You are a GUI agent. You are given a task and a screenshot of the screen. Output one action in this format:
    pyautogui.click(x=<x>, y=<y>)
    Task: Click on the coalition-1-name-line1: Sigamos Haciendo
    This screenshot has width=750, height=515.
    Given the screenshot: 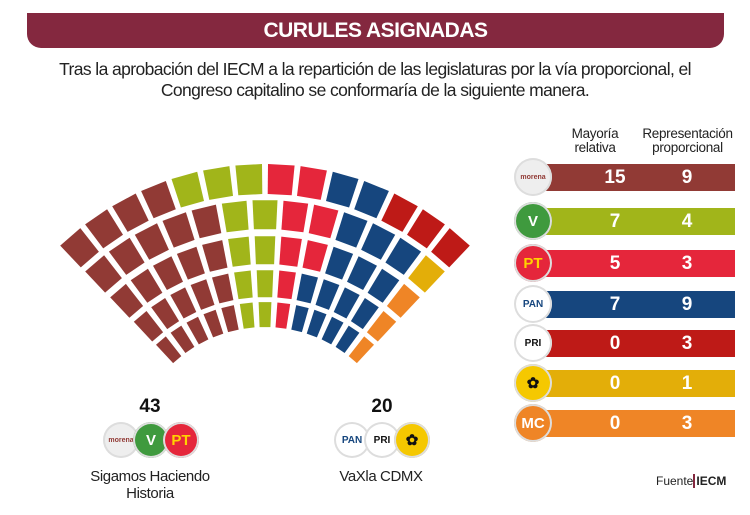 What is the action you would take?
    pyautogui.click(x=150, y=476)
    